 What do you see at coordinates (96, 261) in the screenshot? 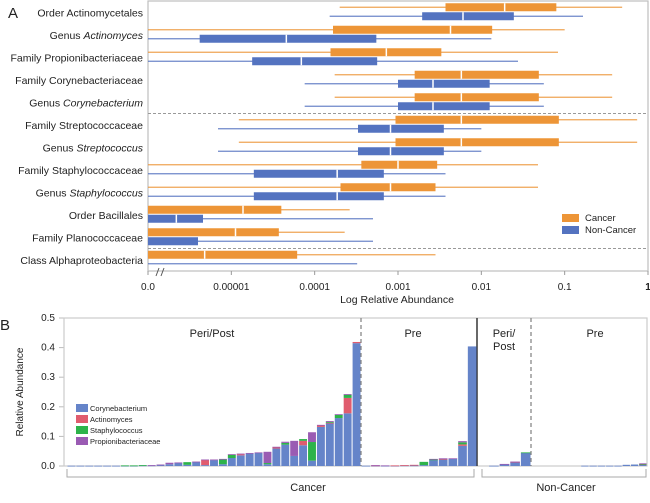
I see `taxon-name: Alphaproteobacteria` at bounding box center [96, 261].